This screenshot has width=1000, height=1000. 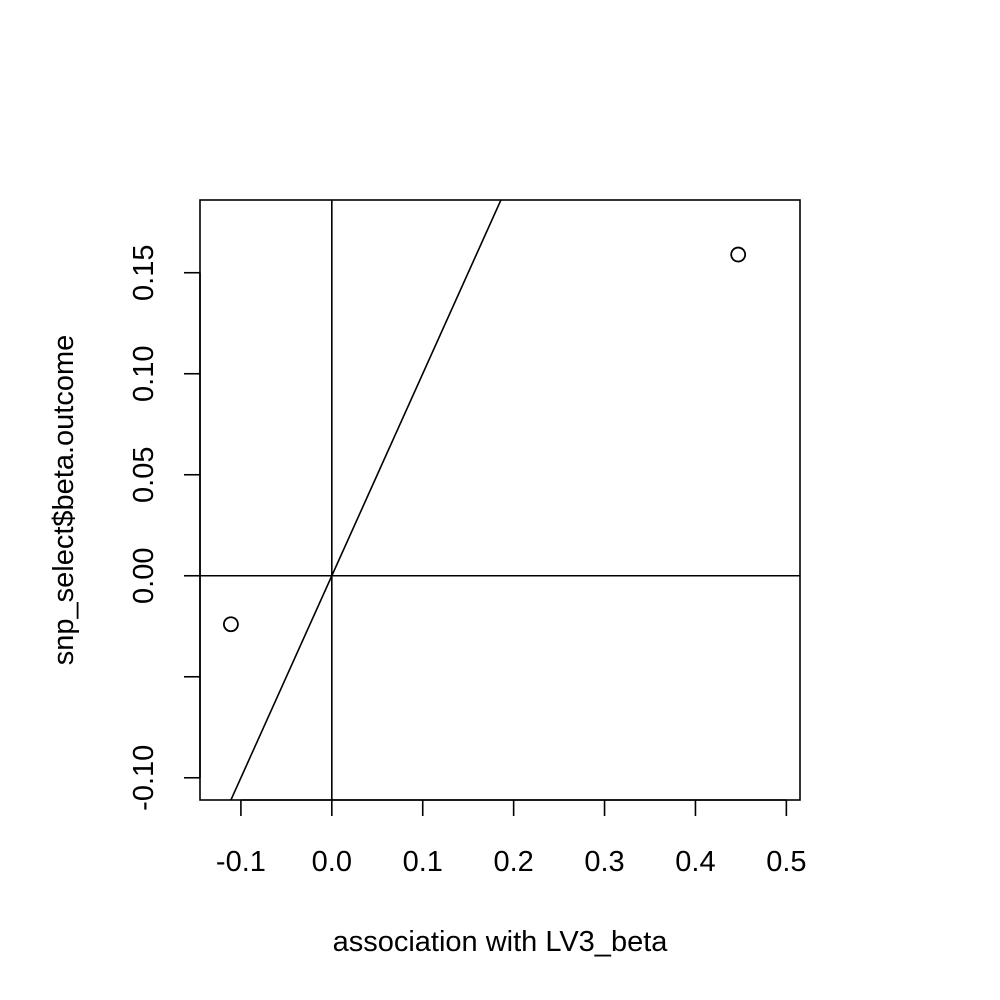 I want to click on y-axis: -0.10 0.00 0.05 0.10 0.15, so click(x=164, y=528).